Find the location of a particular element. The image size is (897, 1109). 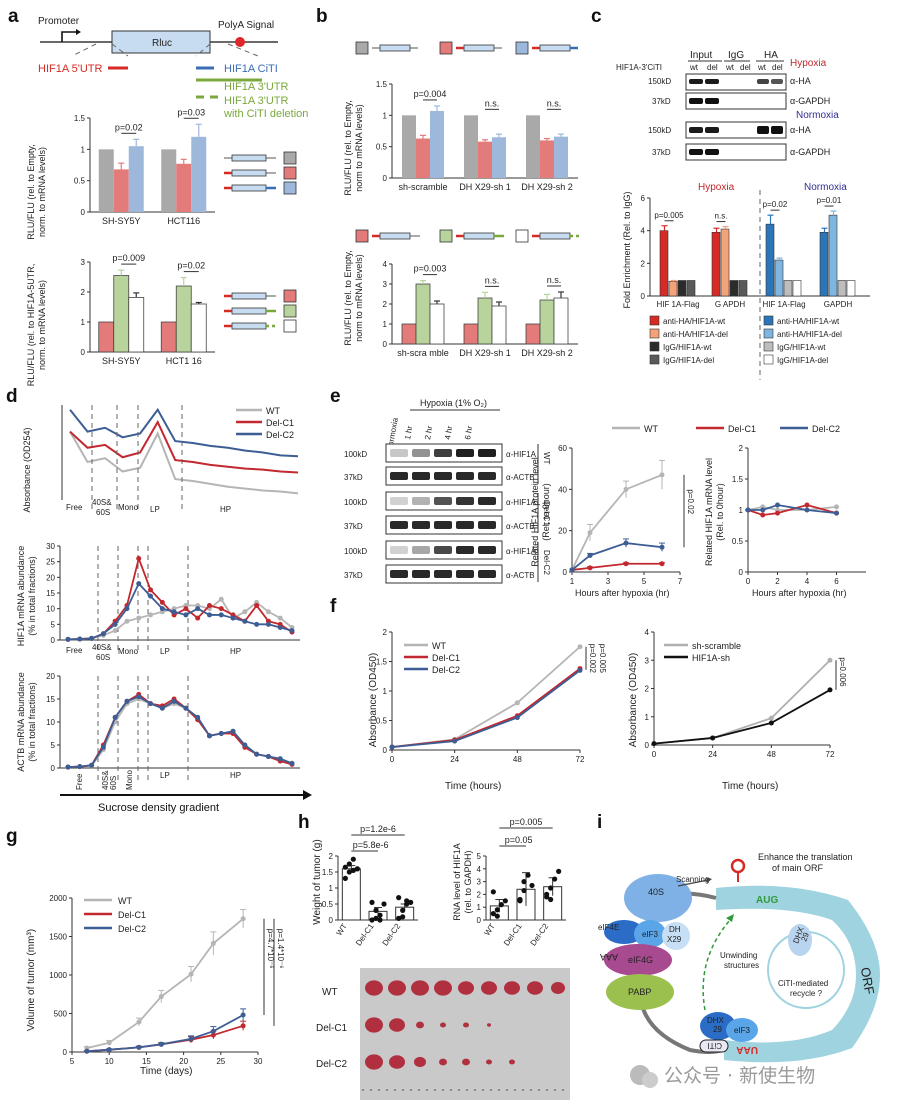

panel-label-e: e is located at coordinates (335, 396).